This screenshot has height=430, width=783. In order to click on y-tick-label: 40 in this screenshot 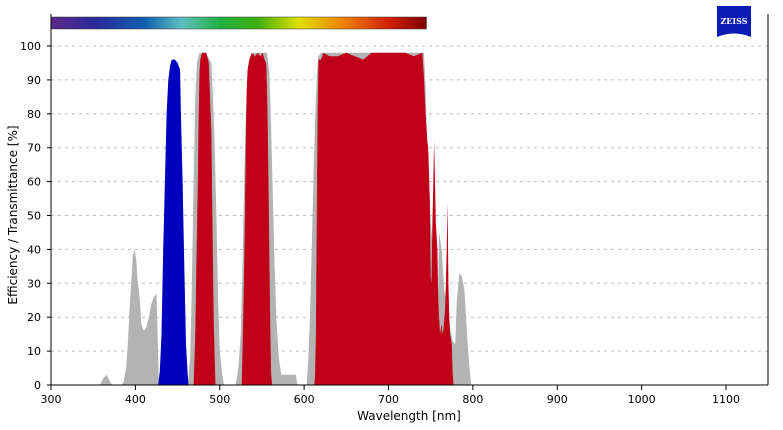, I will do `click(34, 249)`.